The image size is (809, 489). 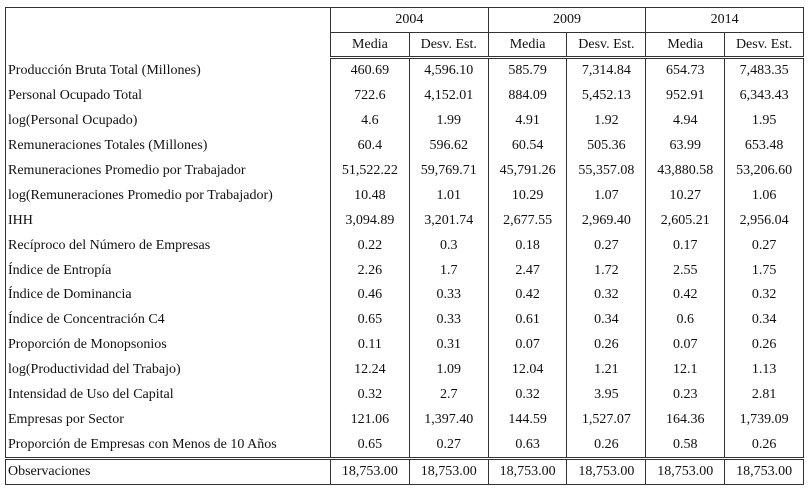 I want to click on value-cell: 3.95, so click(x=606, y=395).